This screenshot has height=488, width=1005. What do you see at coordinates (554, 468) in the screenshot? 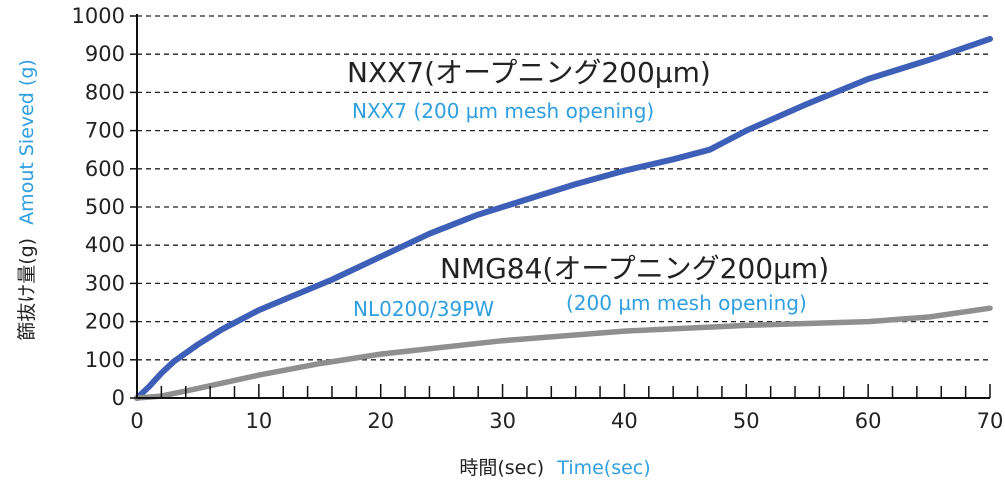
I see `x-axis-label: 時間(sec) Time(sec)` at bounding box center [554, 468].